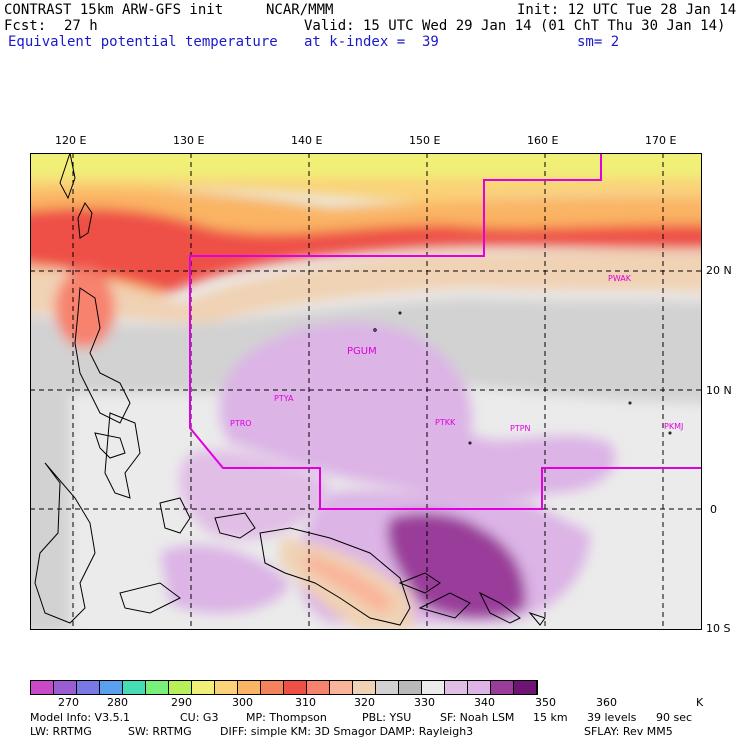 This screenshot has width=740, height=740. What do you see at coordinates (456, 353) in the screenshot?
I see `station-labels: PGUM PTYA PTRO PTKK PTPN PKMJ PWAK` at bounding box center [456, 353].